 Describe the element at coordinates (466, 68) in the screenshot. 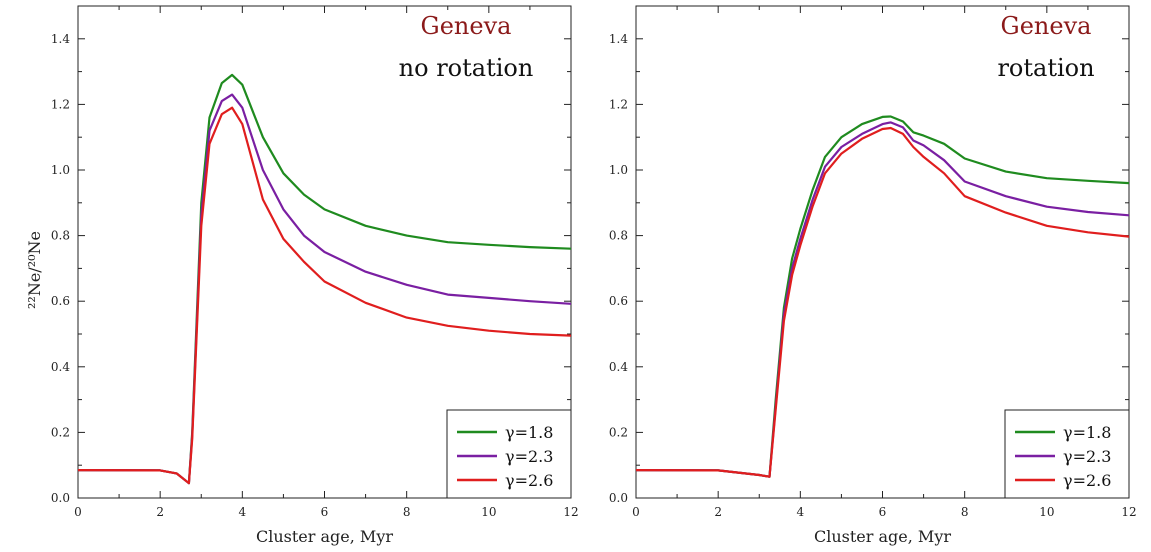

I see `annotation-mode: no rotation` at that location.